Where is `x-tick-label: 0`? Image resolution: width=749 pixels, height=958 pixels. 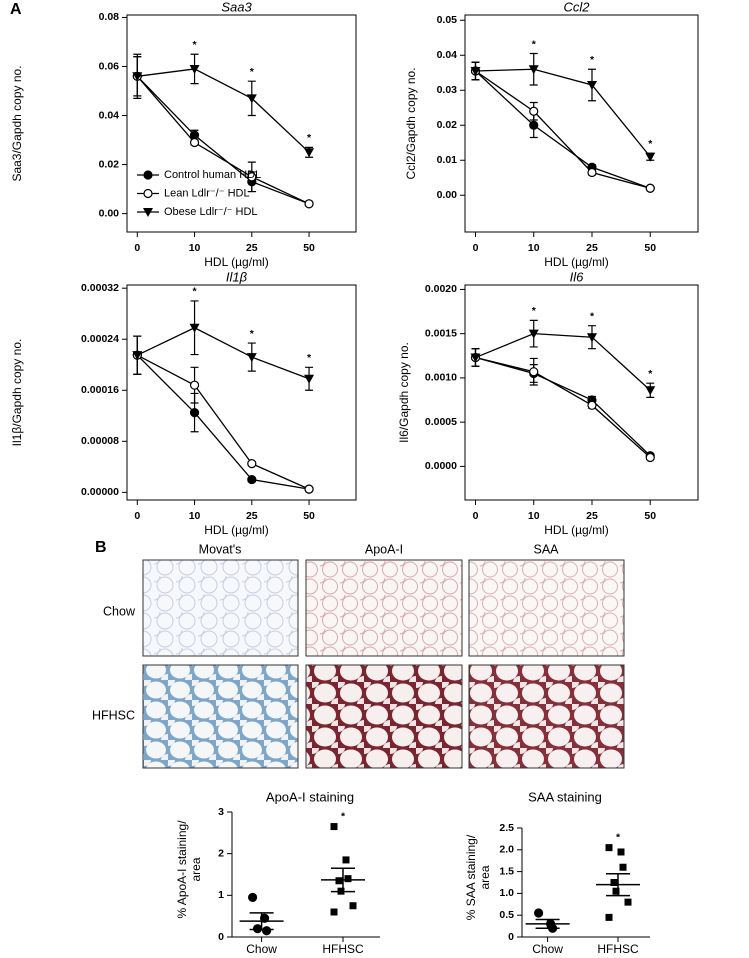
x-tick-label: 0 is located at coordinates (137, 516).